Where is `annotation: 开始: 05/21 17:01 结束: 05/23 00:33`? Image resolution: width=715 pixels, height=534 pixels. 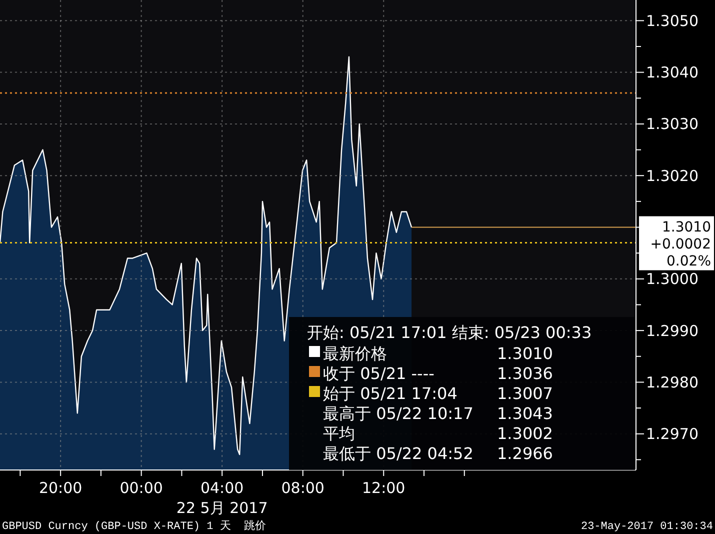
annotation: 开始: 05/21 17:01 结束: 05/23 00:33 is located at coordinates (449, 332).